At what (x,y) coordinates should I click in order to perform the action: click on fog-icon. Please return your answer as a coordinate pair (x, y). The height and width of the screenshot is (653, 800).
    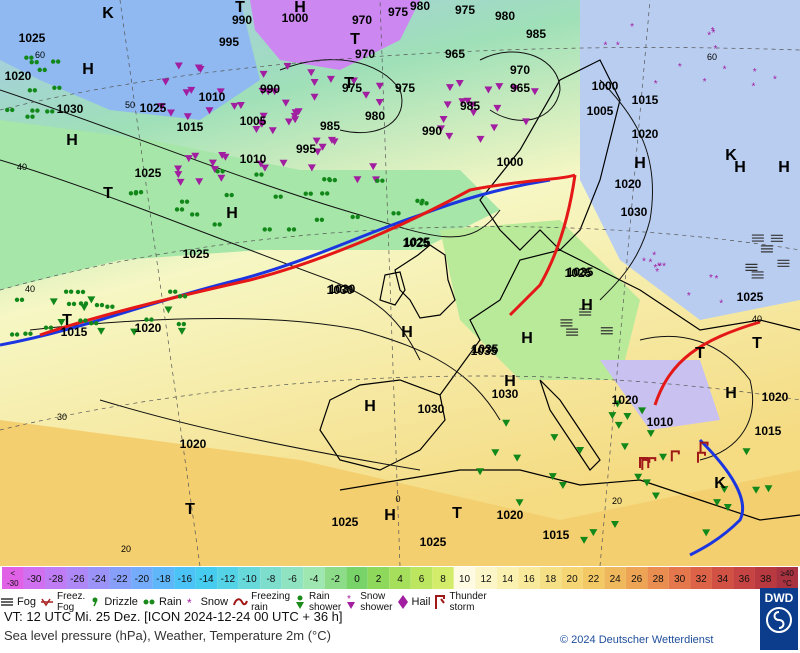
    Looking at the image, I should click on (7, 602).